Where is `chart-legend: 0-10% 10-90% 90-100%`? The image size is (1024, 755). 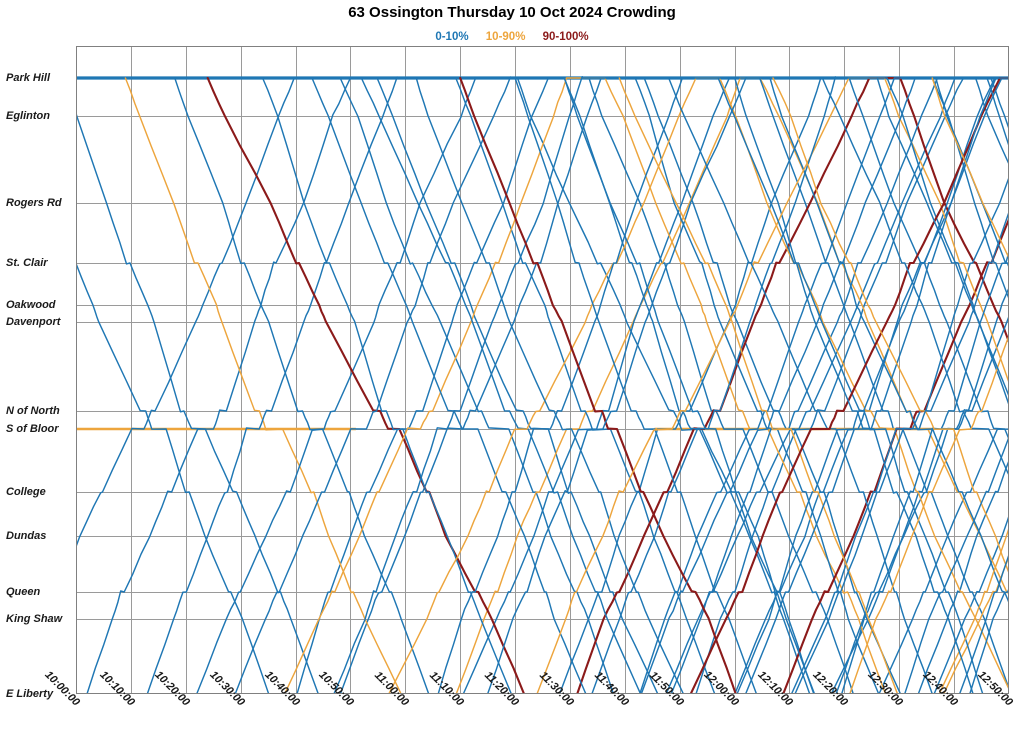
chart-legend: 0-10% 10-90% 90-100% is located at coordinates (512, 37).